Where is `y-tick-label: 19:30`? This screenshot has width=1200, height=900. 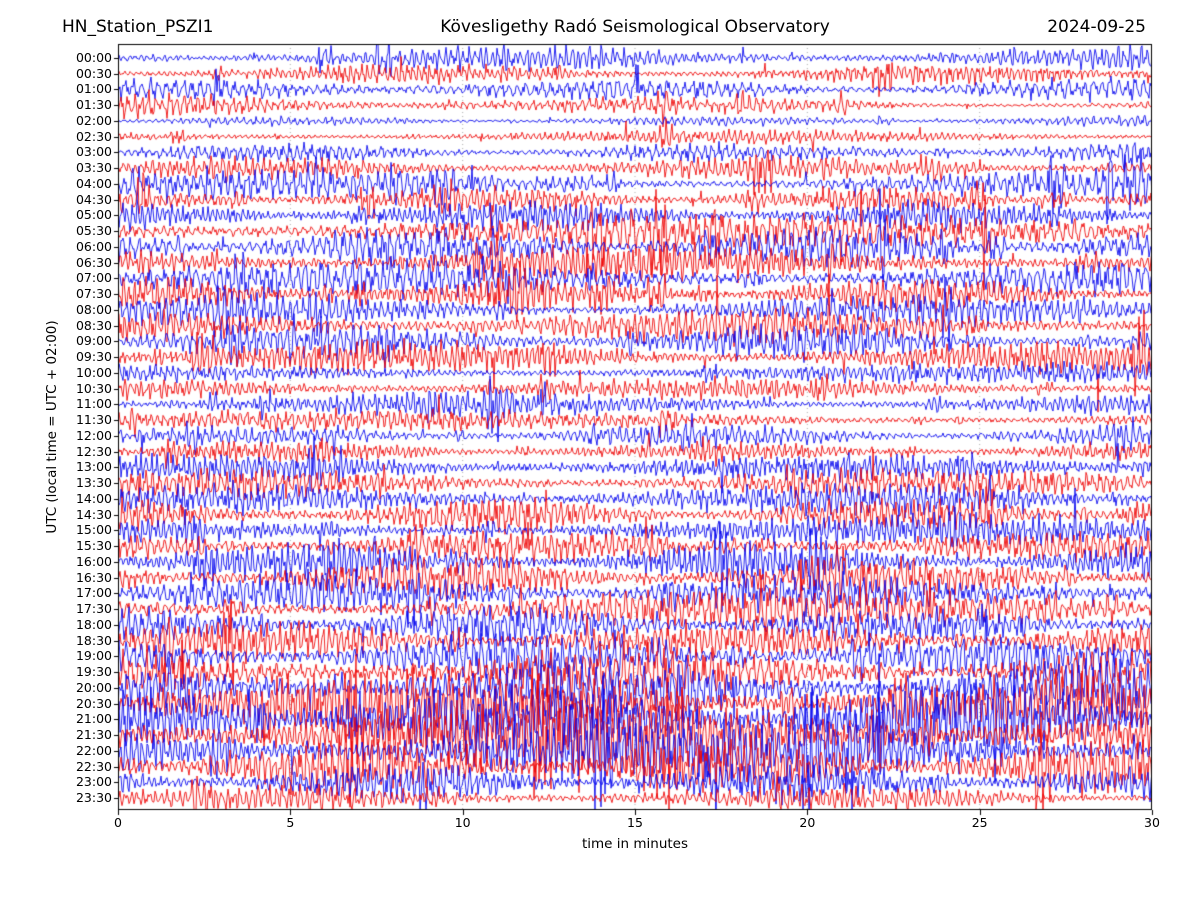 y-tick-label: 19:30 is located at coordinates (93, 672).